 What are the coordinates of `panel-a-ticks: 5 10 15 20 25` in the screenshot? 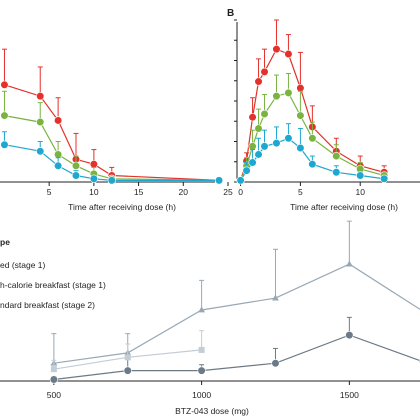 It's located at (140, 189).